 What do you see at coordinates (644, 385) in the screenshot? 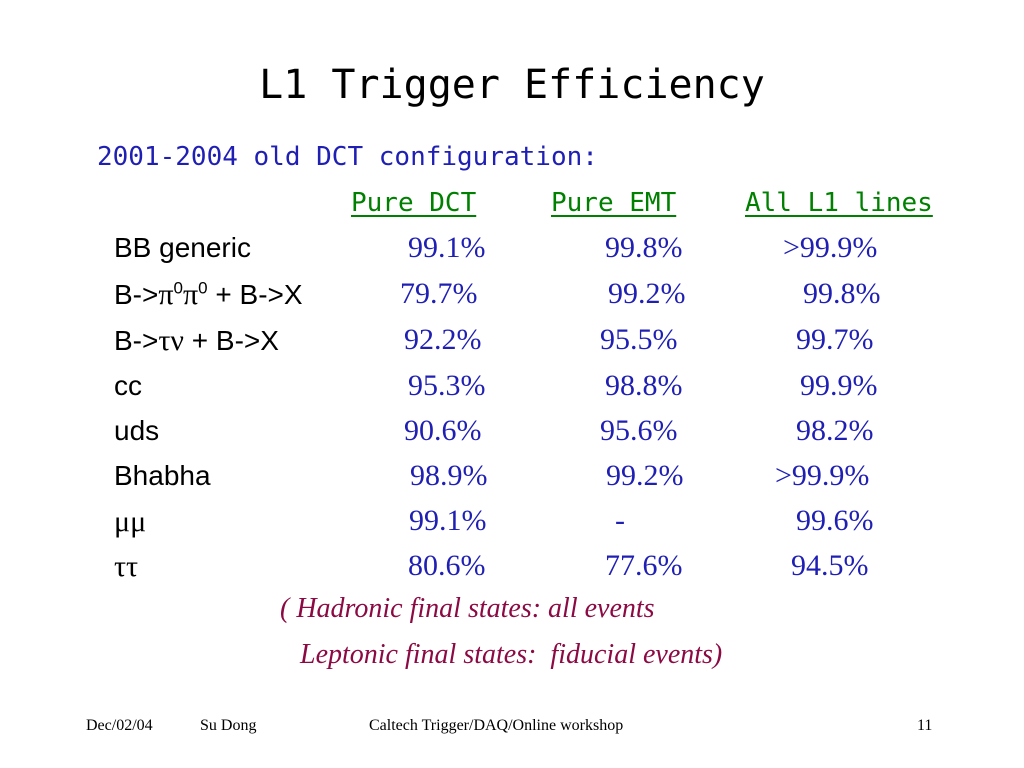
I see `value-cc-pure-emt: 98.8%` at bounding box center [644, 385].